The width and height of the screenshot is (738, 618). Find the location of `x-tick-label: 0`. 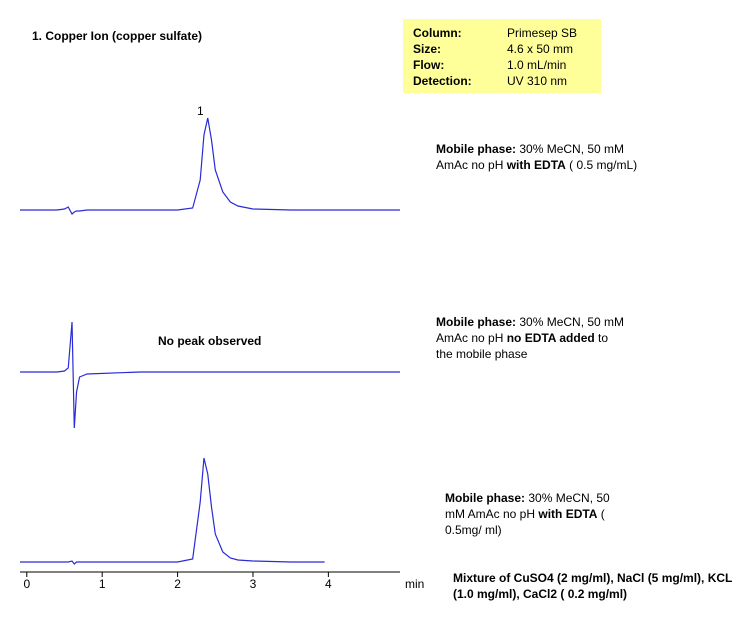

x-tick-label: 0 is located at coordinates (26, 584).